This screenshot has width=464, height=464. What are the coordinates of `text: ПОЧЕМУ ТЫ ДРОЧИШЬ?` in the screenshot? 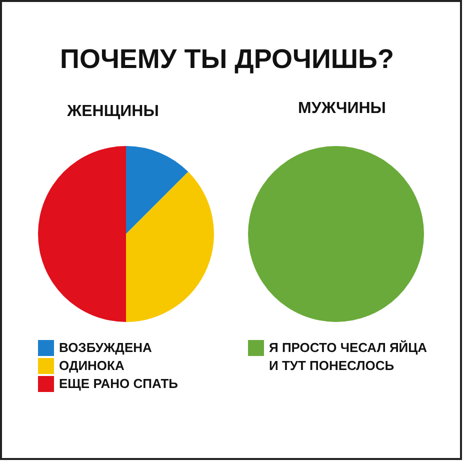 It's located at (227, 59).